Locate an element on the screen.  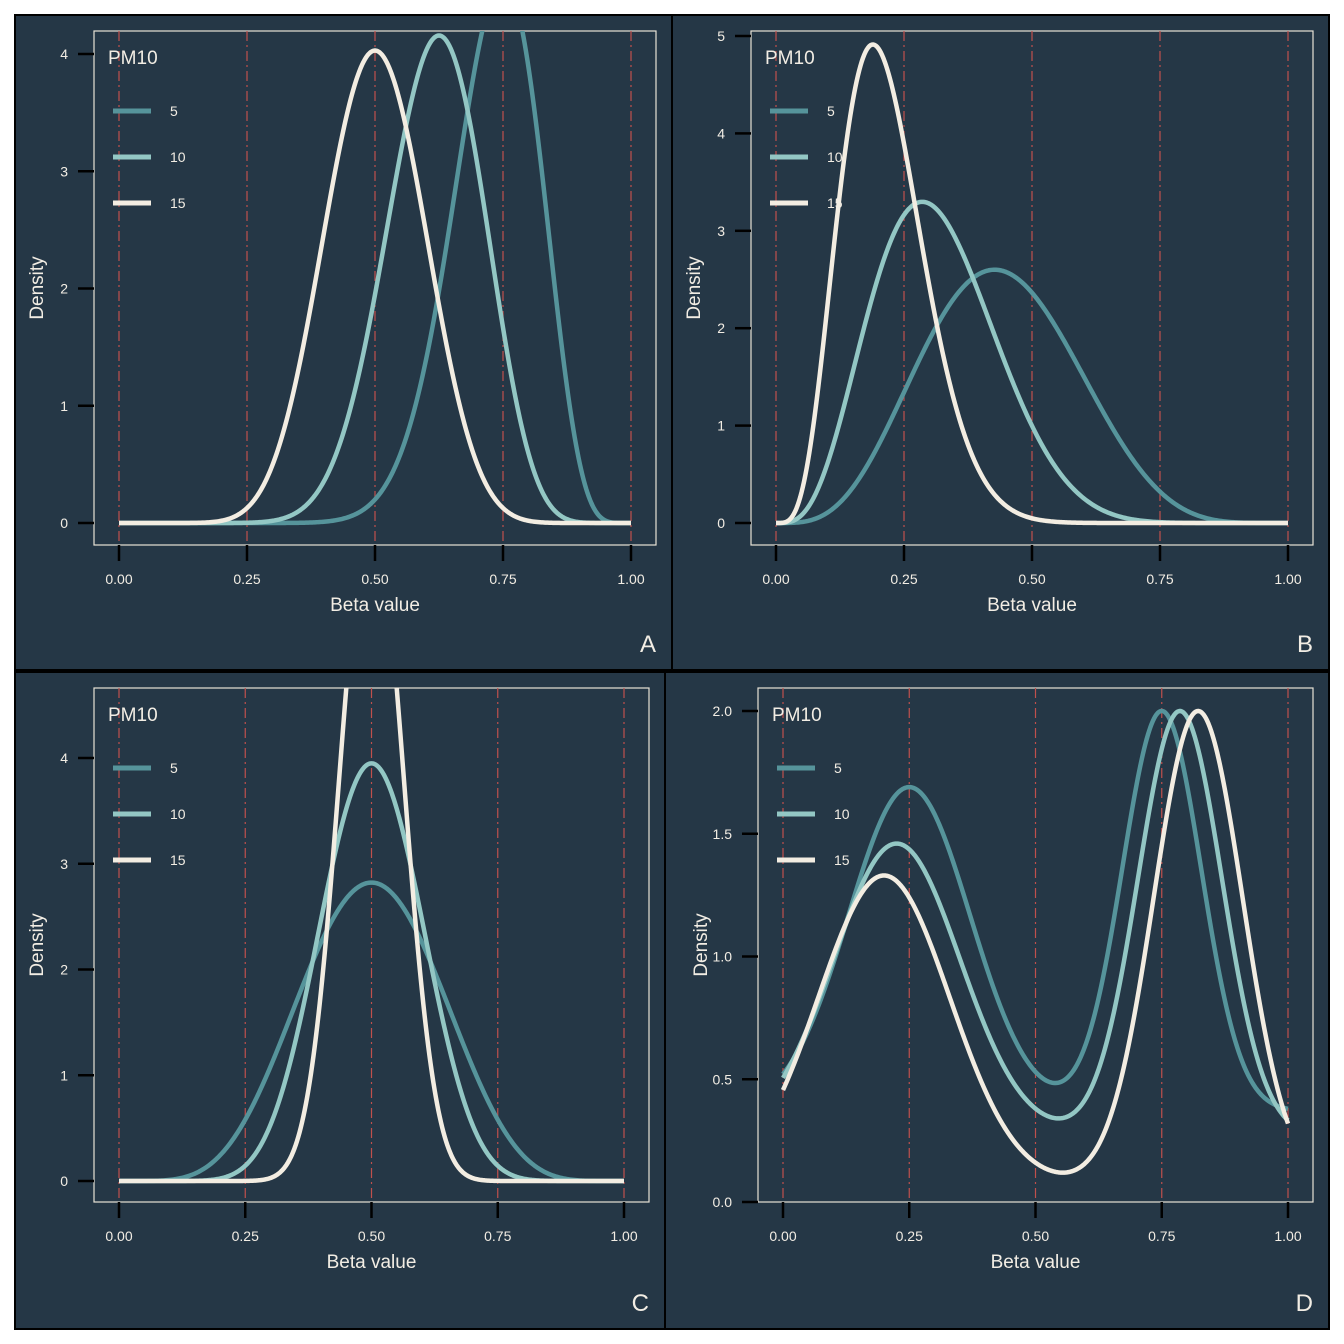
panel-label: C is located at coordinates (640, 1303).